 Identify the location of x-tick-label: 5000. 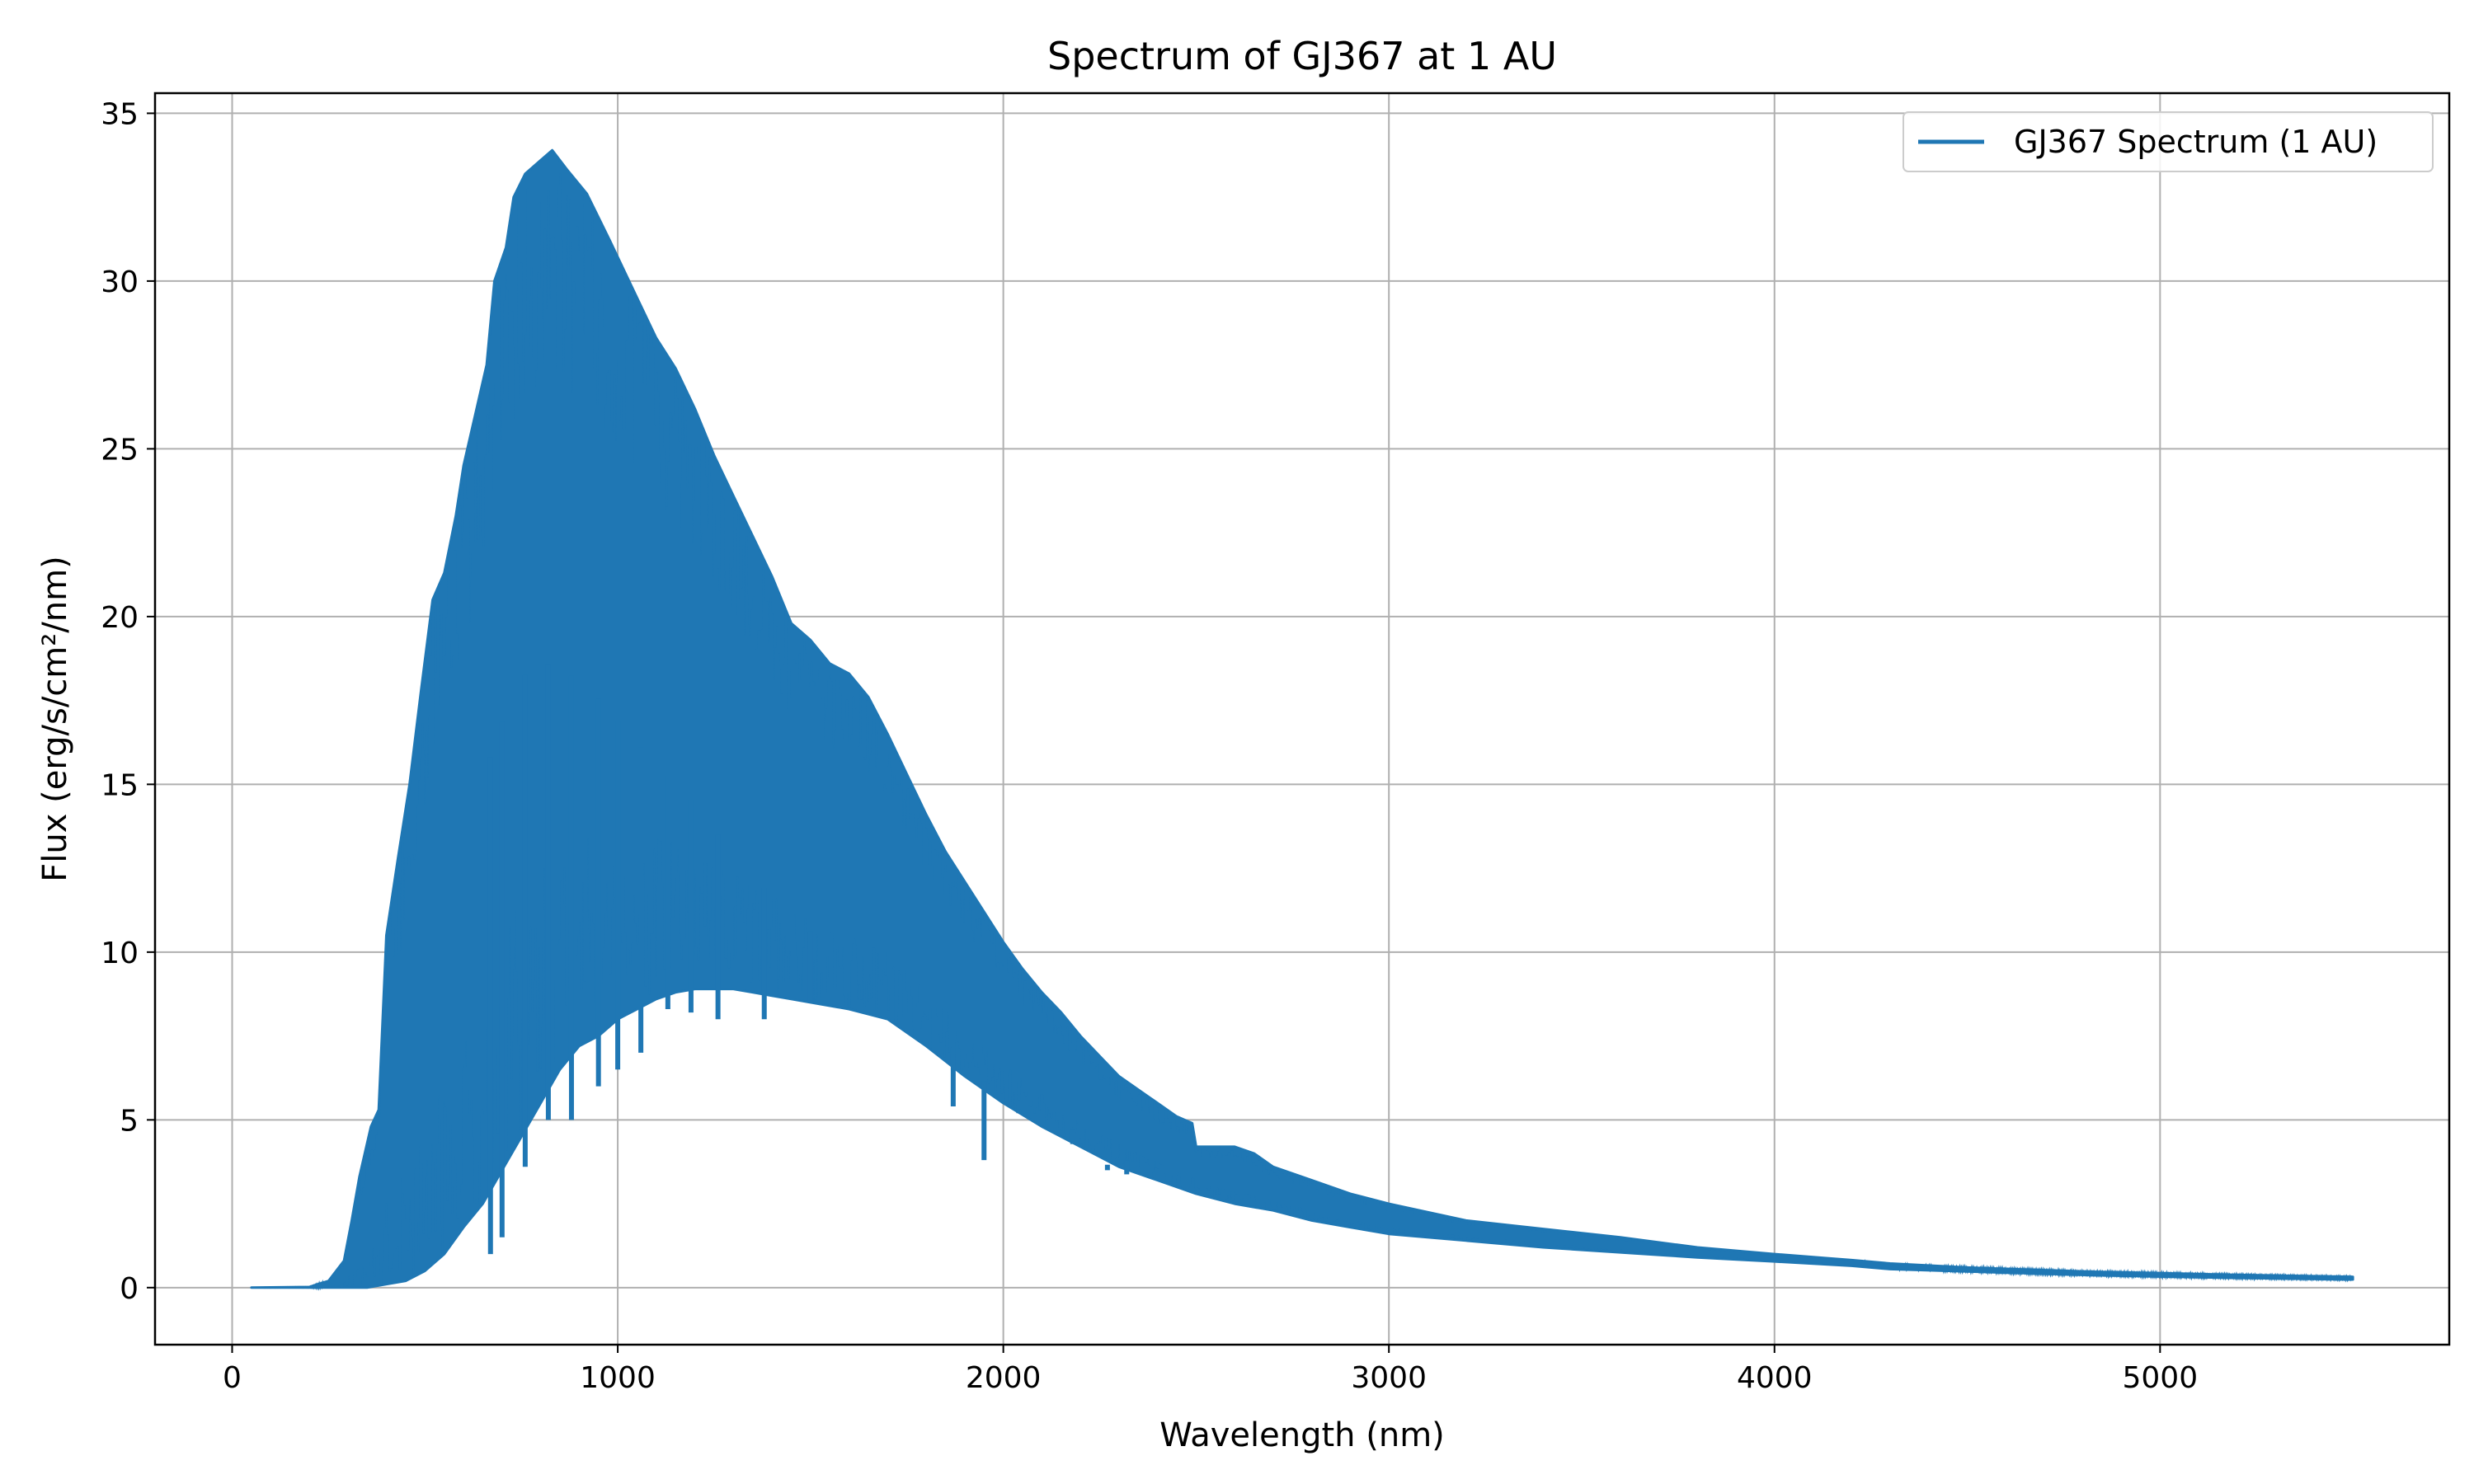
(2161, 1378).